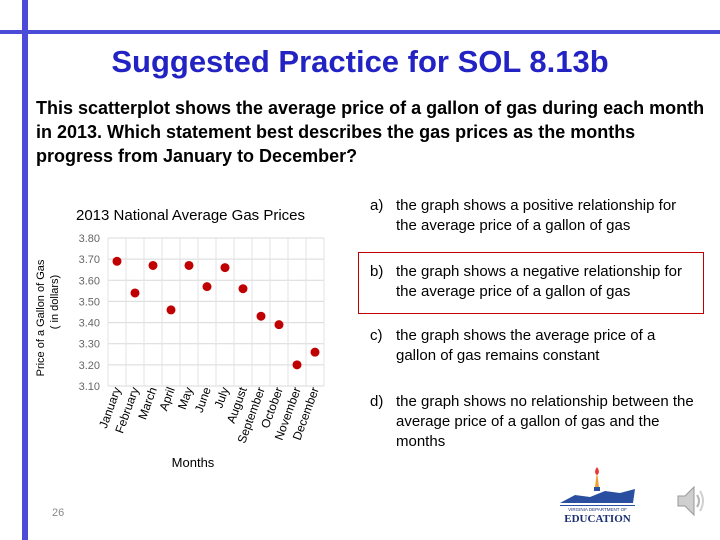  Describe the element at coordinates (597, 496) in the screenshot. I see `vdoe-logo: VIRGINIA DEPARTMENT OF EDUCATION` at that location.